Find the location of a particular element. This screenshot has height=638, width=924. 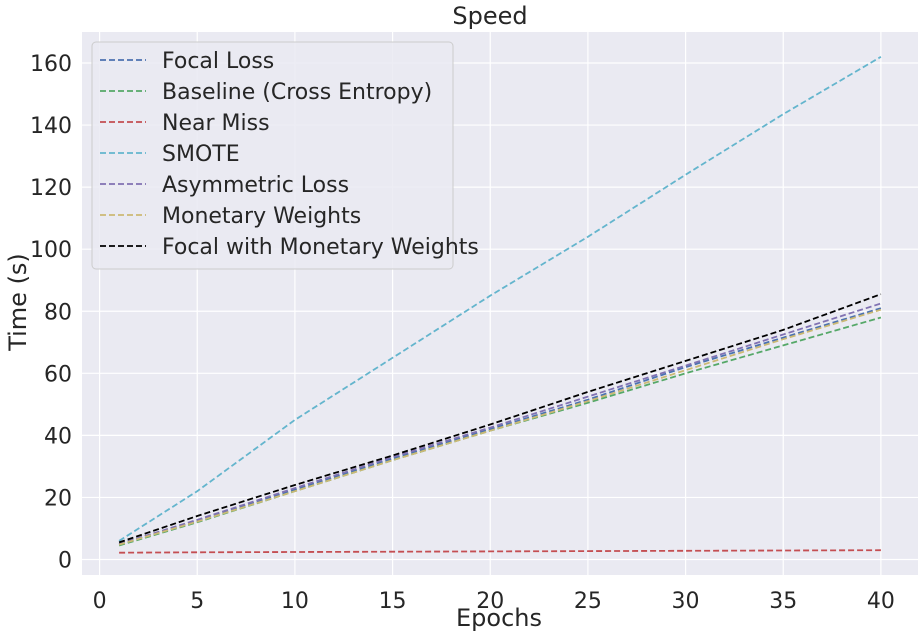

y-tick-labels: 0 20 40 60 80 100 120 140 160 is located at coordinates (51, 312).